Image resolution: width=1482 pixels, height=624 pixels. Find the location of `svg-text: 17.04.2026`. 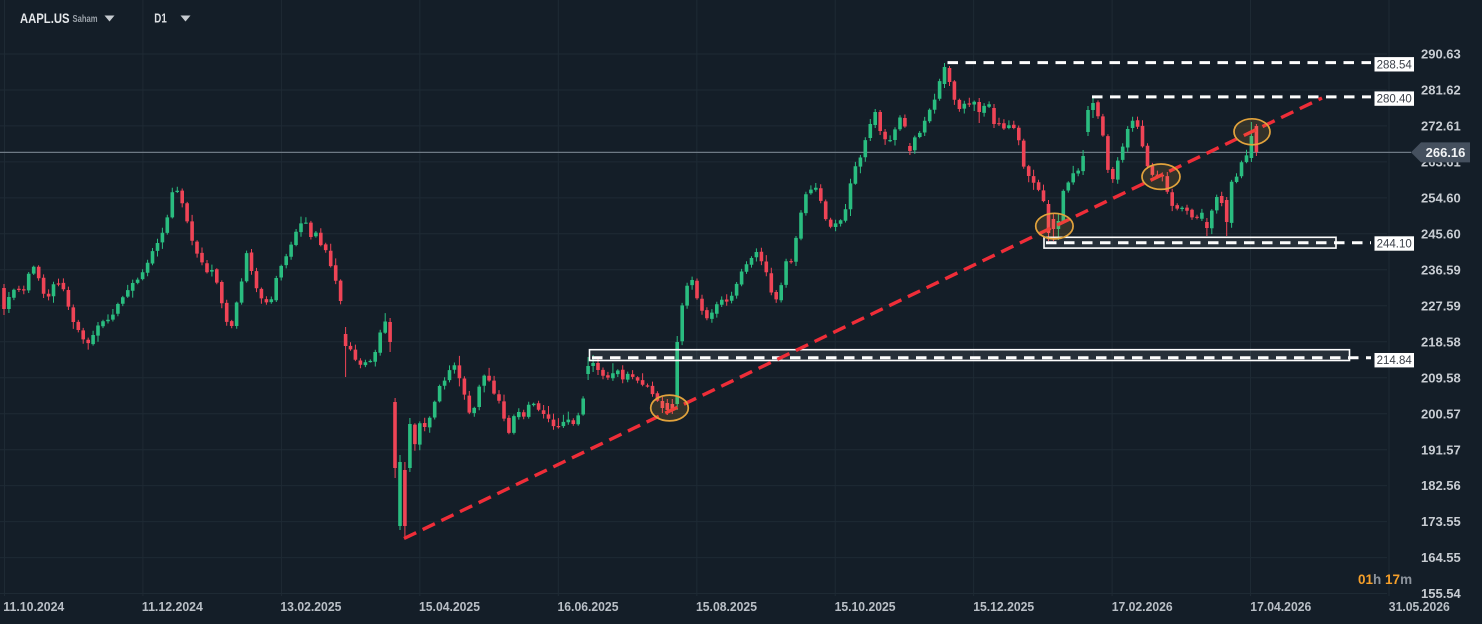

svg-text: 17.04.2026 is located at coordinates (1280, 606).